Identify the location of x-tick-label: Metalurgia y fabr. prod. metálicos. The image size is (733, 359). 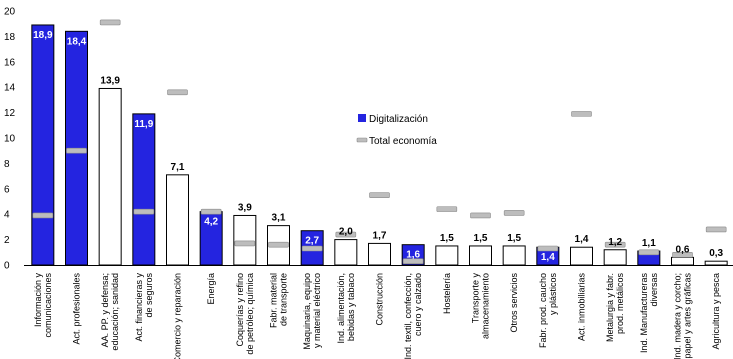
(615, 308).